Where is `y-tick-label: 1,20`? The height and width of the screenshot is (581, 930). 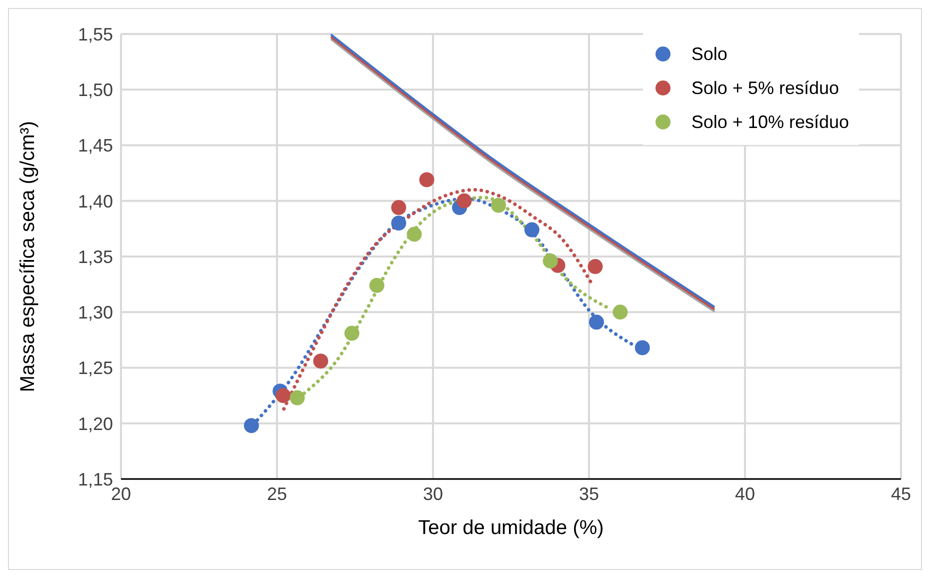 y-tick-label: 1,20 is located at coordinates (95, 424).